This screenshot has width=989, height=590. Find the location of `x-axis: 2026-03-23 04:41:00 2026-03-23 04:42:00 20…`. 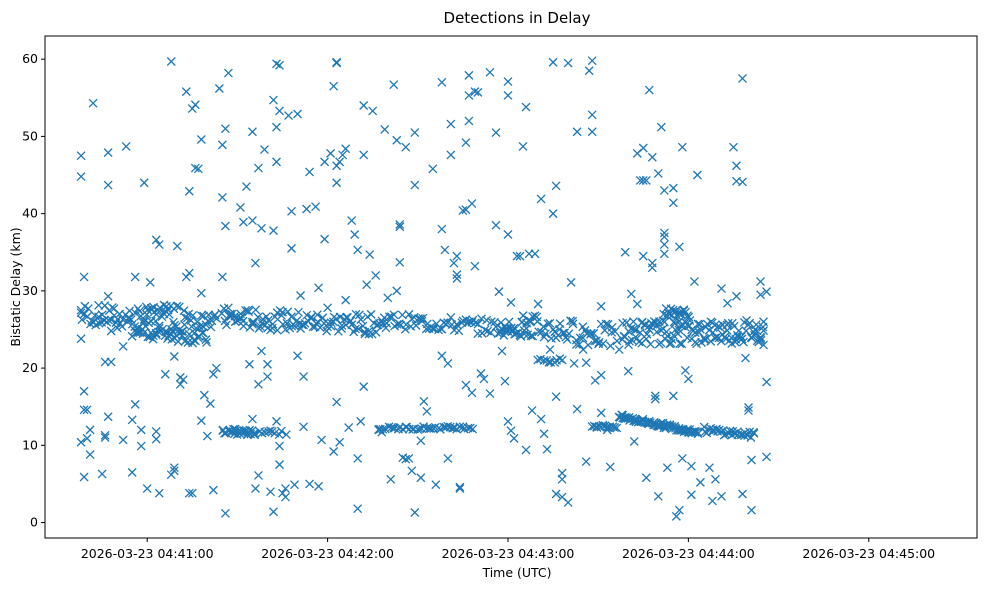

x-axis: 2026-03-23 04:41:00 2026-03-23 04:42:00 20… is located at coordinates (508, 549).